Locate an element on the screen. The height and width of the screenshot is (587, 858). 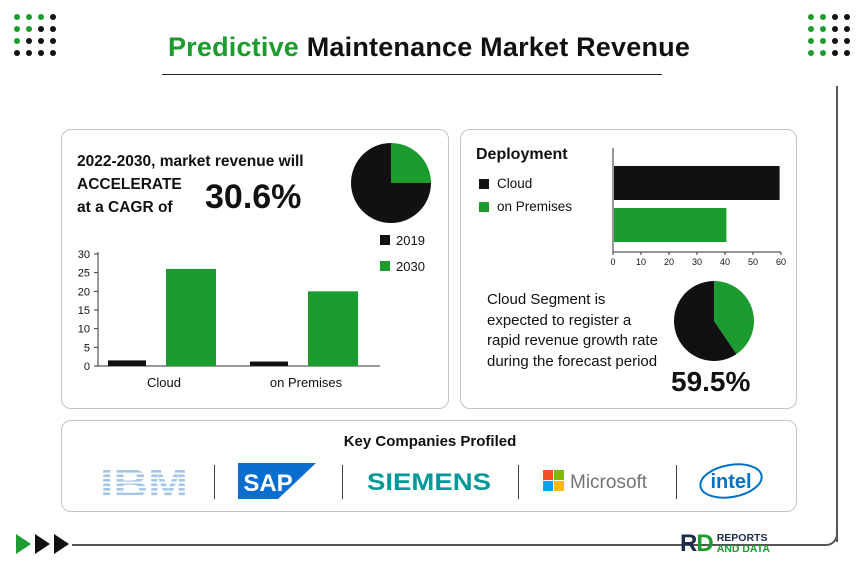
x-tick-label: 60 is located at coordinates (781, 262).